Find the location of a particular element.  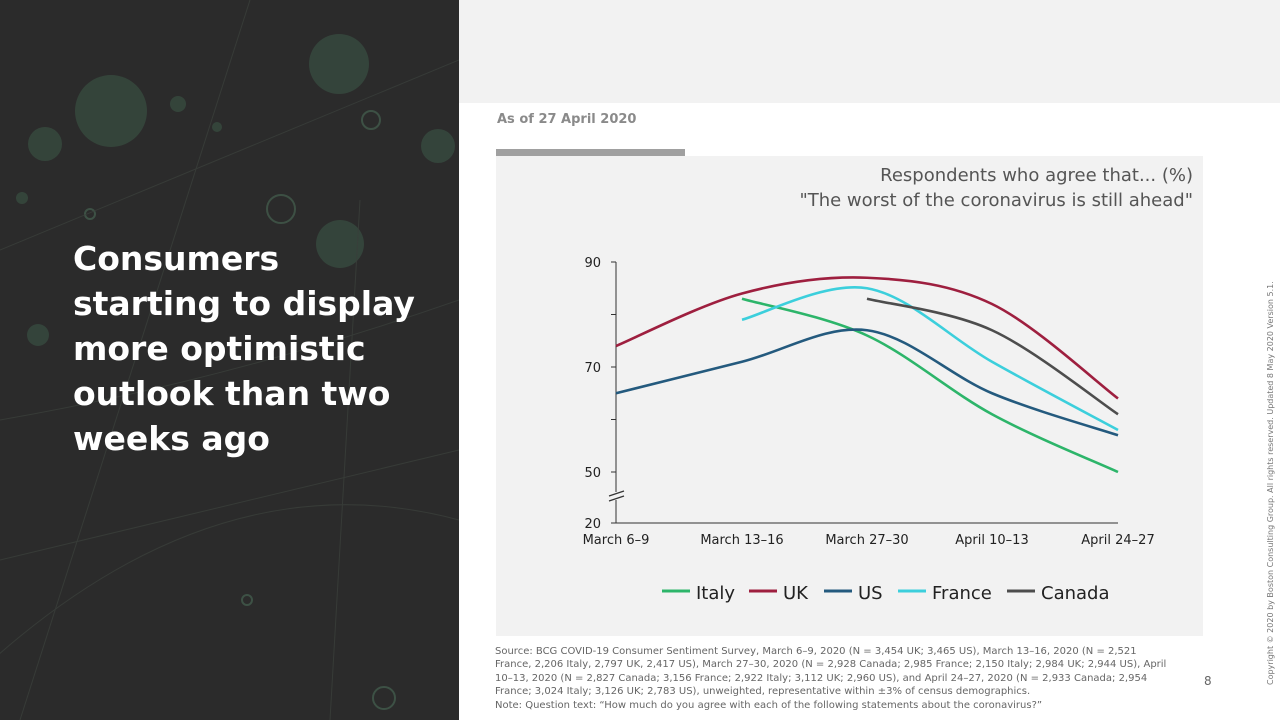

chart-legend: Italy UK US France Canada is located at coordinates (886, 593).